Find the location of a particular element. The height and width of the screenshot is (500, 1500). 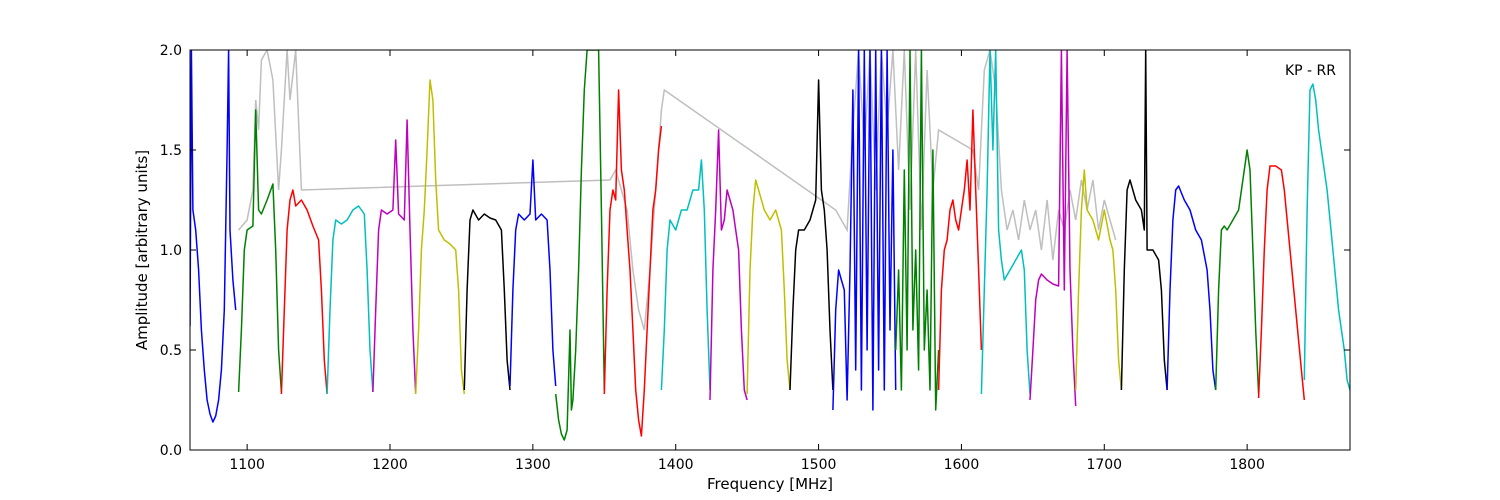

x-tick-label: 1200 is located at coordinates (390, 465).